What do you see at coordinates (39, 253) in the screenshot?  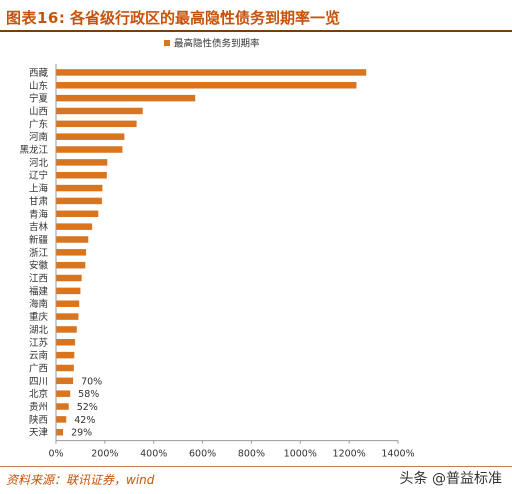 I see `category-label: 浙江` at bounding box center [39, 253].